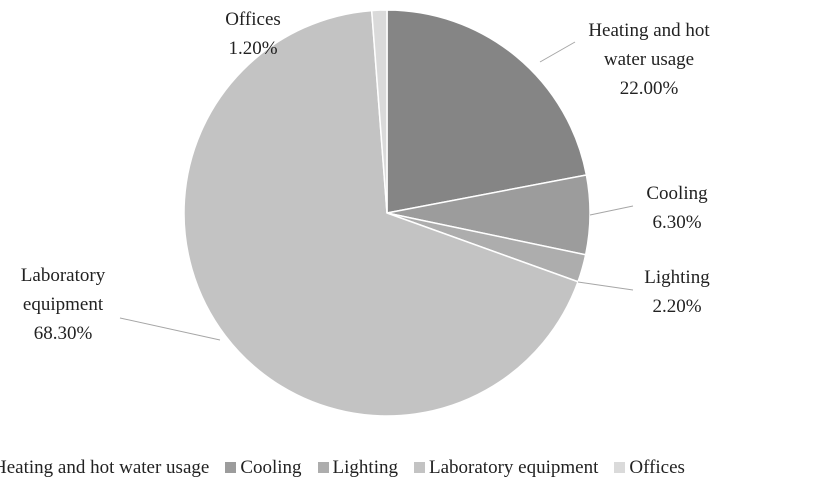  I want to click on legend-item: Lighting, so click(357, 467).